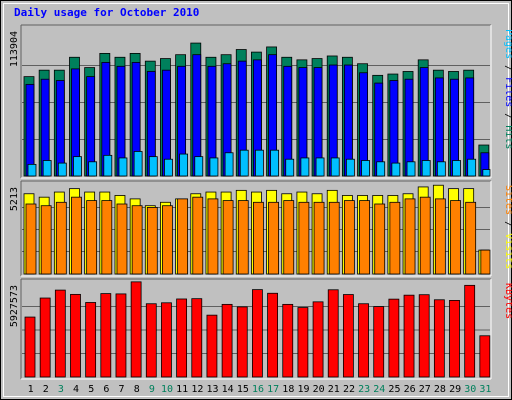 This screenshot has width=512, height=400. Describe the element at coordinates (507, 68) in the screenshot. I see `hits-files-pages-axis-label-part: /` at that location.